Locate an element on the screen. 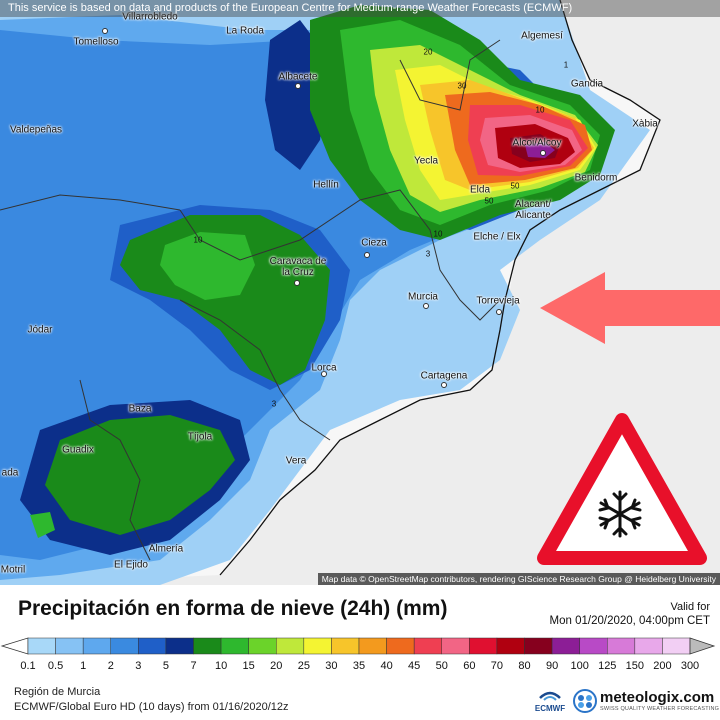 This screenshot has width=720, height=720. scale-tick-label: 80 is located at coordinates (524, 666).